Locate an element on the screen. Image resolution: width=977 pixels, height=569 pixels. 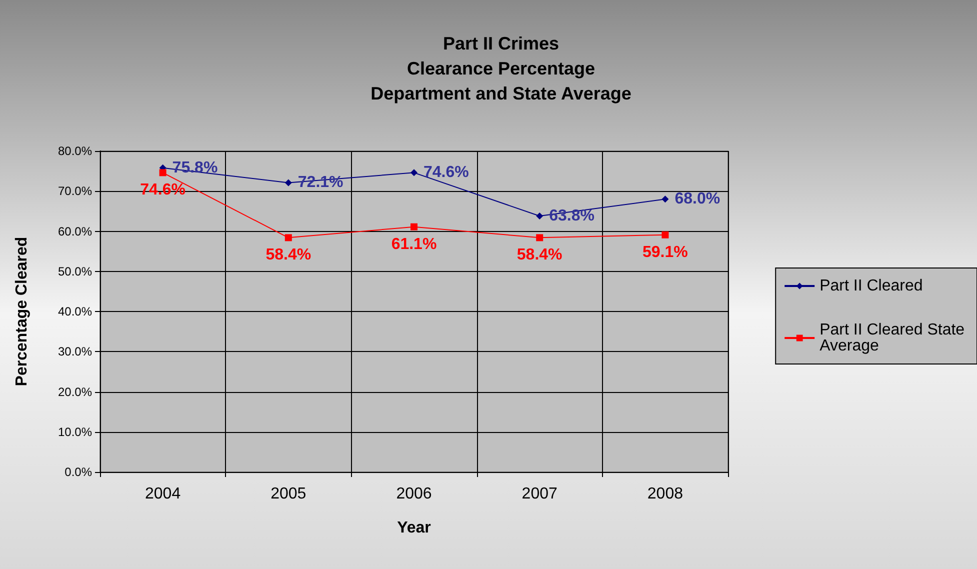
y-tick-label: 20.0% is located at coordinates (75, 391).